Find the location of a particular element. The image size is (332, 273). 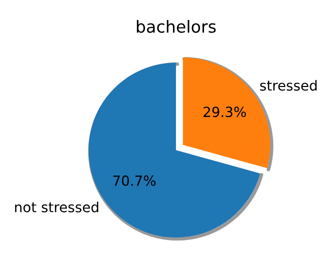

data-label: 70.7% is located at coordinates (134, 180).